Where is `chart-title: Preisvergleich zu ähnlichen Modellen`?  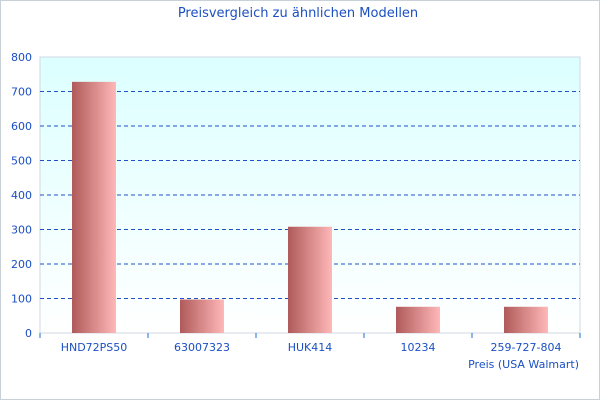
chart-title: Preisvergleich zu ähnlichen Modellen is located at coordinates (298, 13).